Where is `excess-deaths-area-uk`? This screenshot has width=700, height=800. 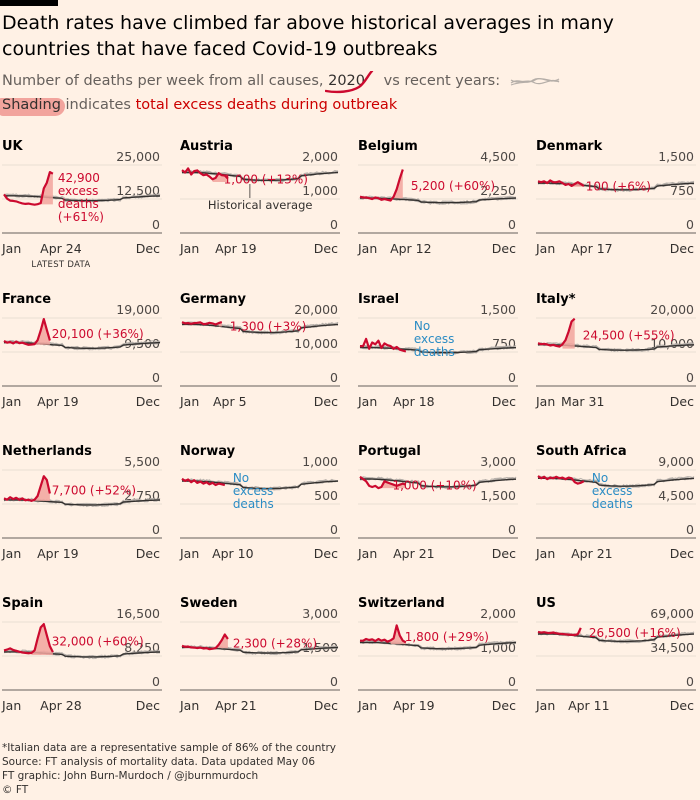
excess-deaths-area-uk is located at coordinates (45, 188).